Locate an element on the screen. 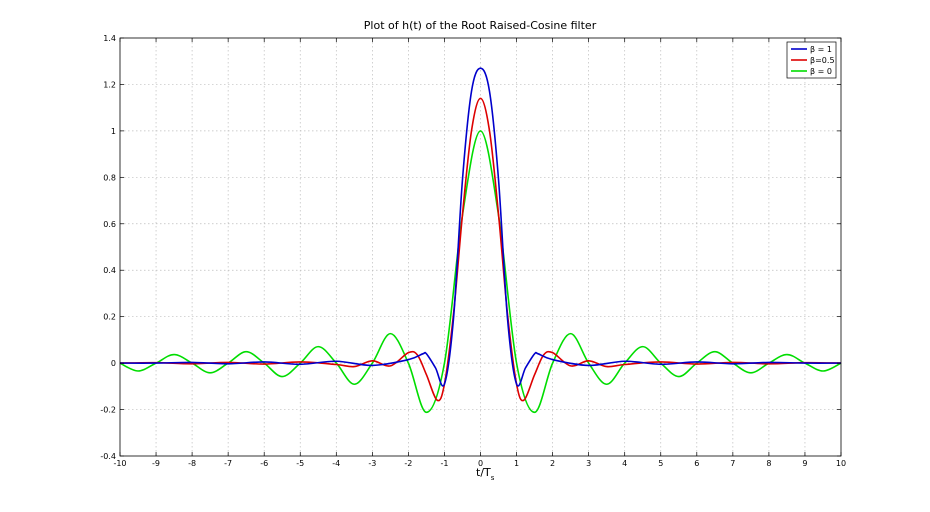  x-tick-label: -2 is located at coordinates (408, 463).